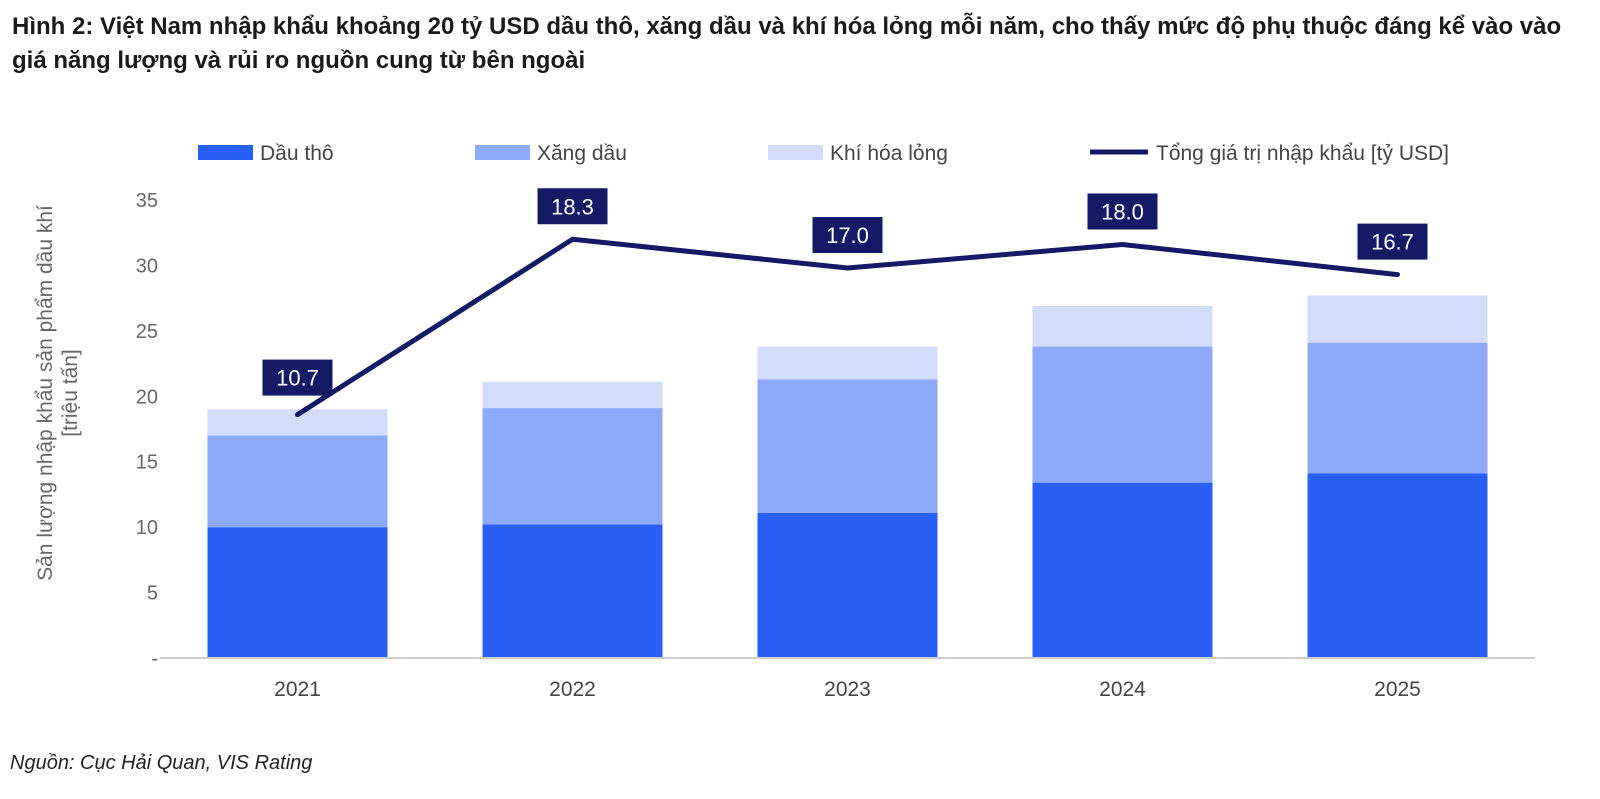 The height and width of the screenshot is (799, 1600). I want to click on y-tick-label: -, so click(154, 659).